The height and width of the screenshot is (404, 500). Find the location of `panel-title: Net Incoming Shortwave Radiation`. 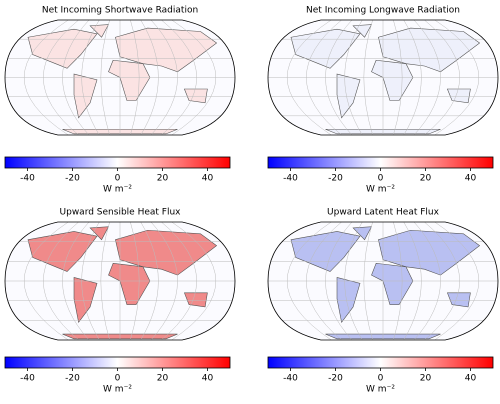

panel-title: Net Incoming Shortwave Radiation is located at coordinates (120, 11).